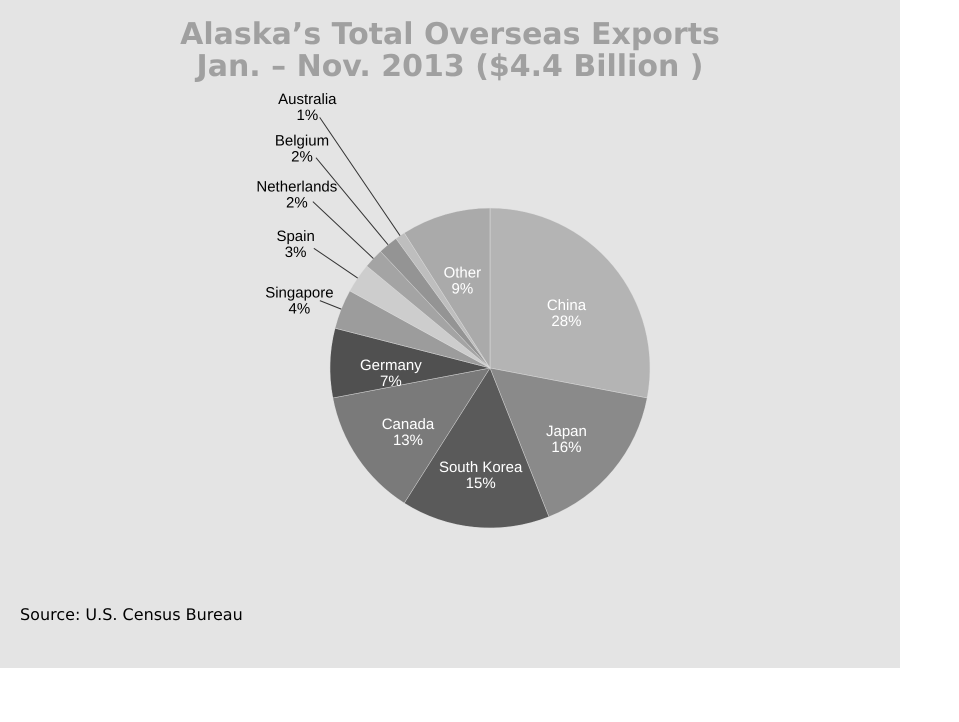 Image resolution: width=959 pixels, height=722 pixels. Describe the element at coordinates (566, 447) in the screenshot. I see `data-label: 16%` at that location.